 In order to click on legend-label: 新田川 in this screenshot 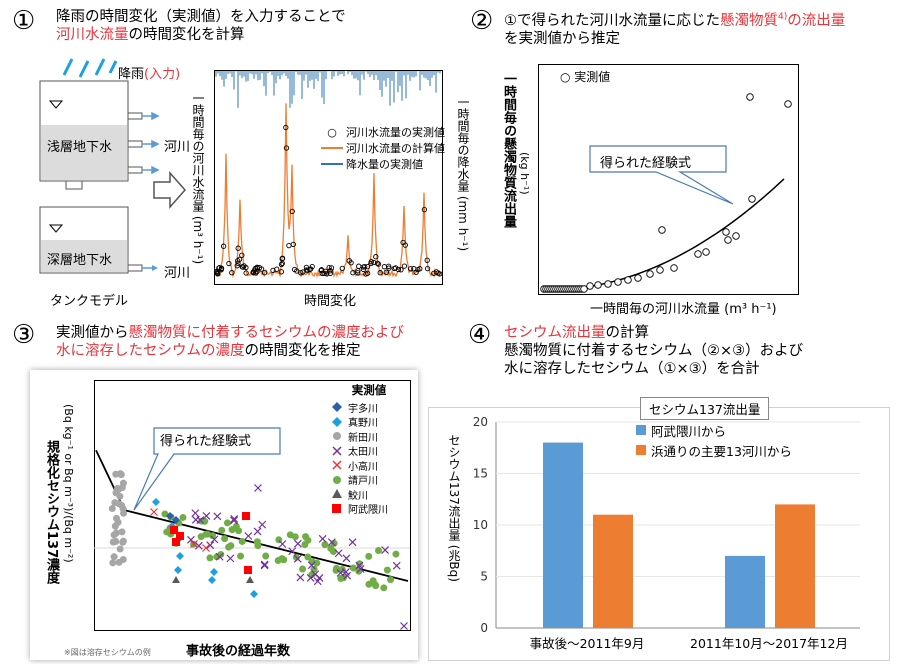, I will do `click(363, 438)`.